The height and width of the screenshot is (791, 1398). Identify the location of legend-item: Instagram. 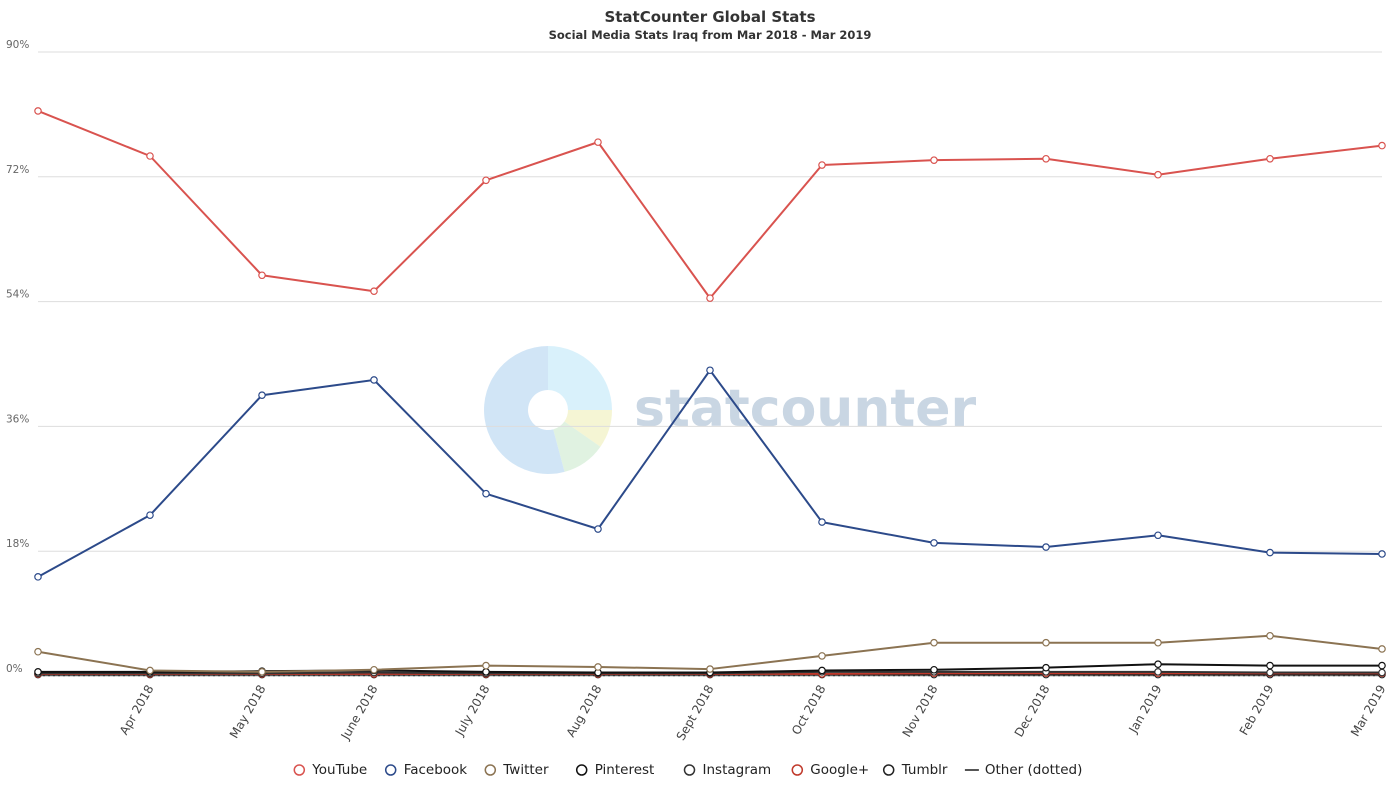
(727, 770).